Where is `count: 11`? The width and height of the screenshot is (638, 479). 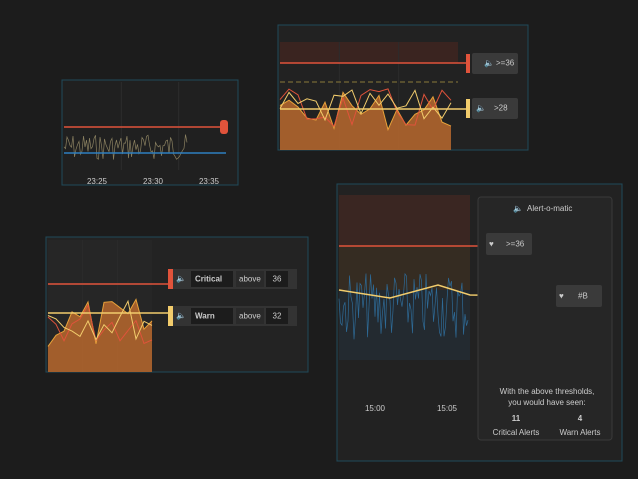
count: 11 is located at coordinates (516, 418).